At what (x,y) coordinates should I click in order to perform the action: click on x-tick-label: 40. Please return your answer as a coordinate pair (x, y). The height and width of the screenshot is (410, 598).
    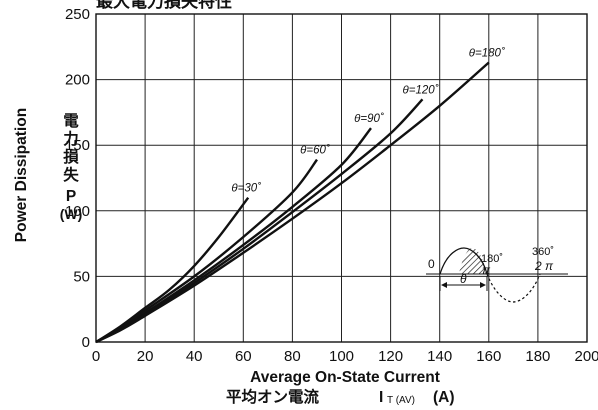
    Looking at the image, I should click on (194, 356).